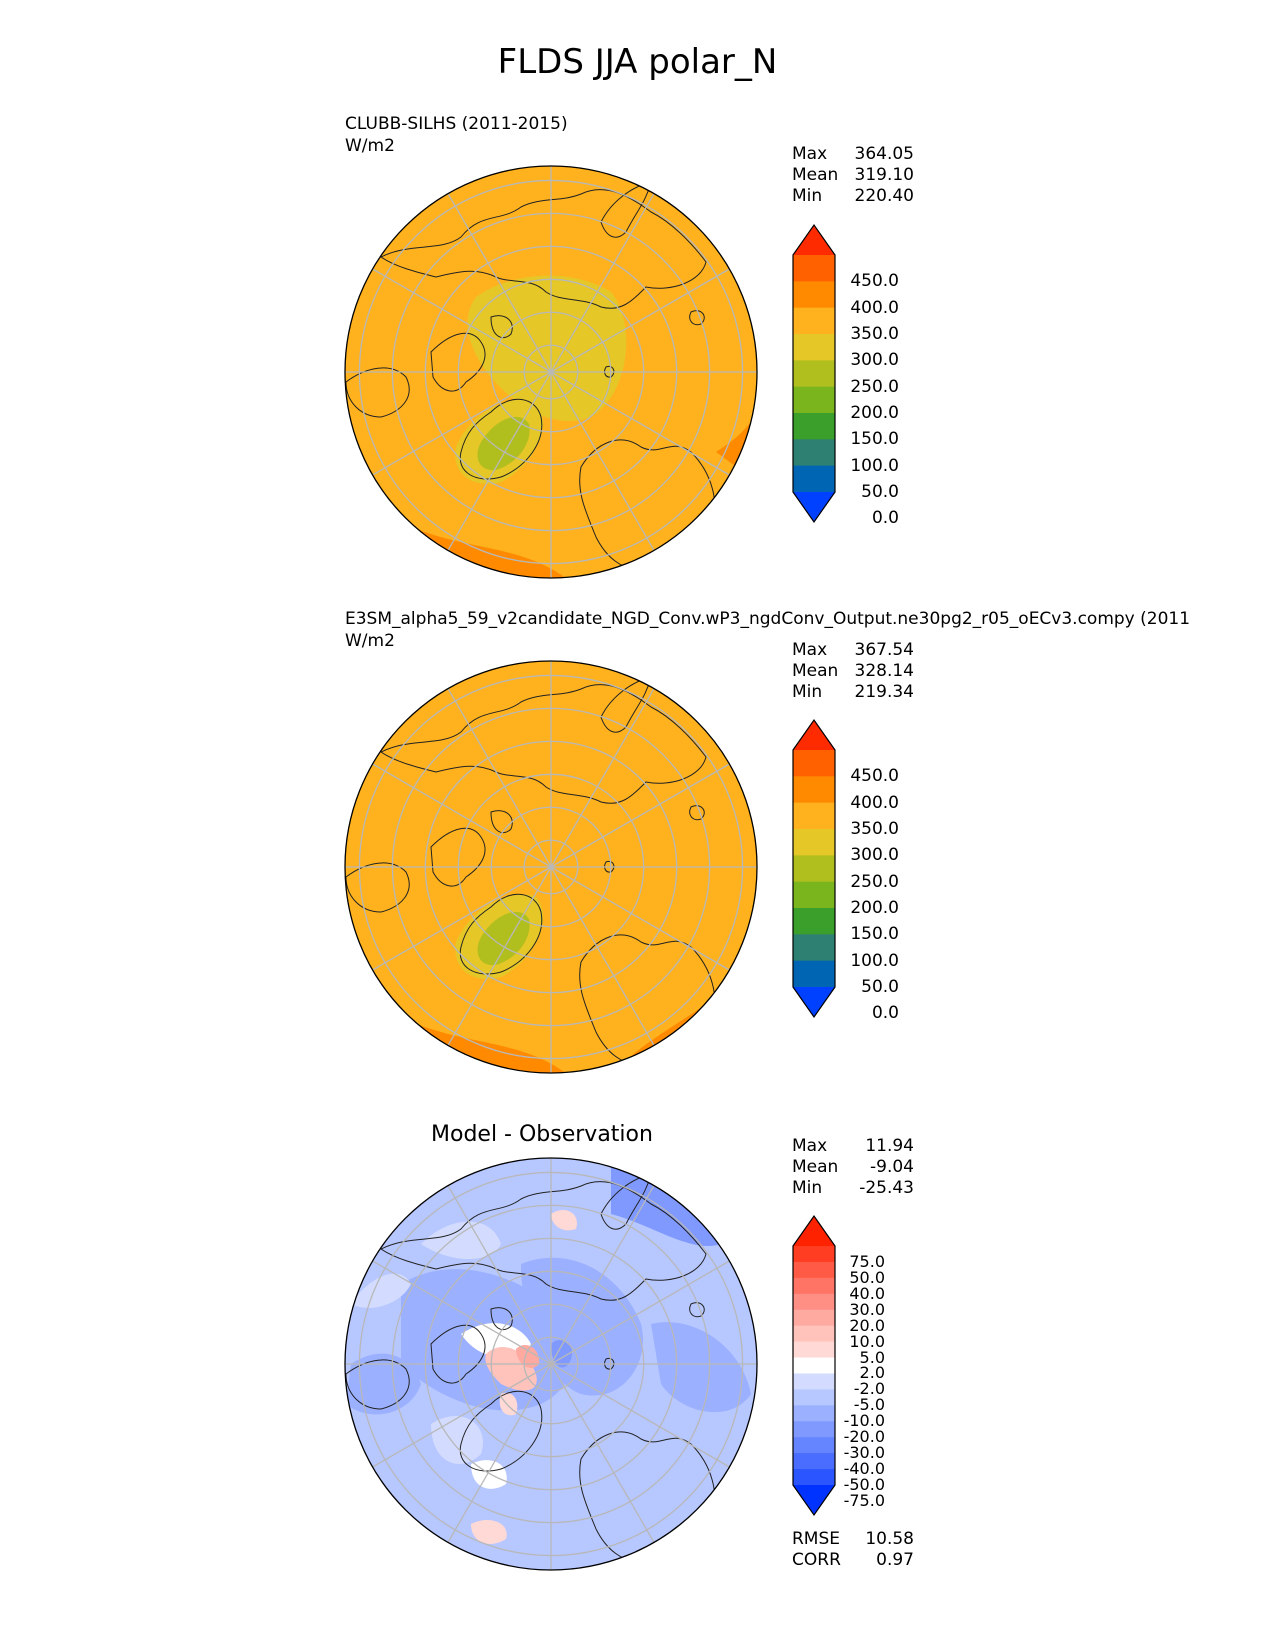 The image size is (1275, 1650). Describe the element at coordinates (874, 465) in the screenshot. I see `panel1-colorbar-tick-label: 100.0` at that location.